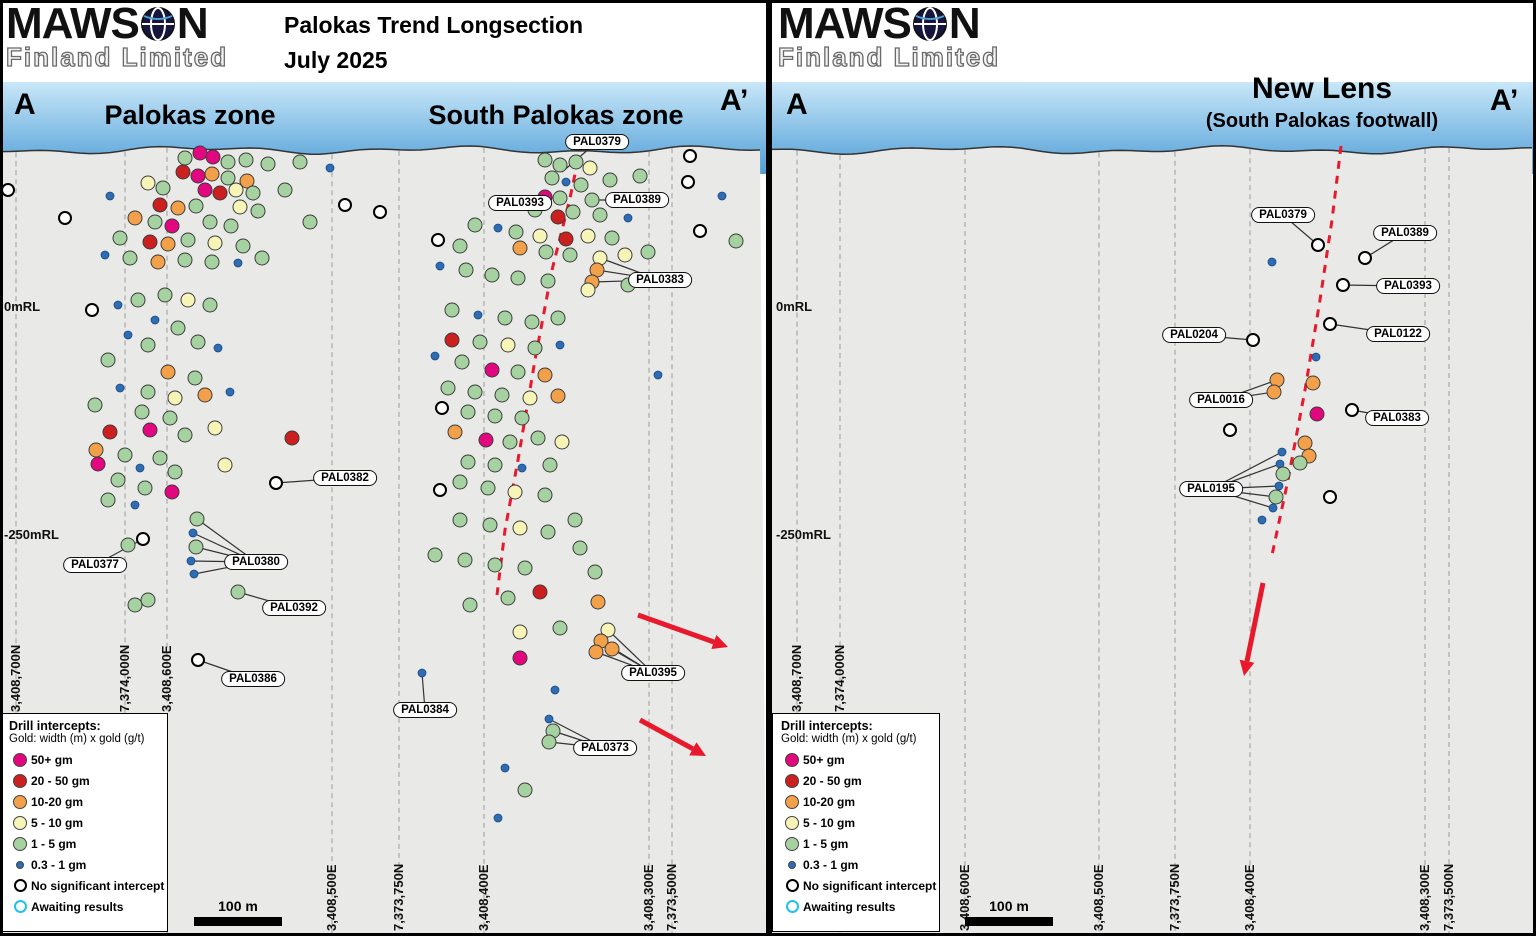 The height and width of the screenshot is (936, 1536). Describe the element at coordinates (666, 734) in the screenshot. I see `plunge-arrow` at that location.